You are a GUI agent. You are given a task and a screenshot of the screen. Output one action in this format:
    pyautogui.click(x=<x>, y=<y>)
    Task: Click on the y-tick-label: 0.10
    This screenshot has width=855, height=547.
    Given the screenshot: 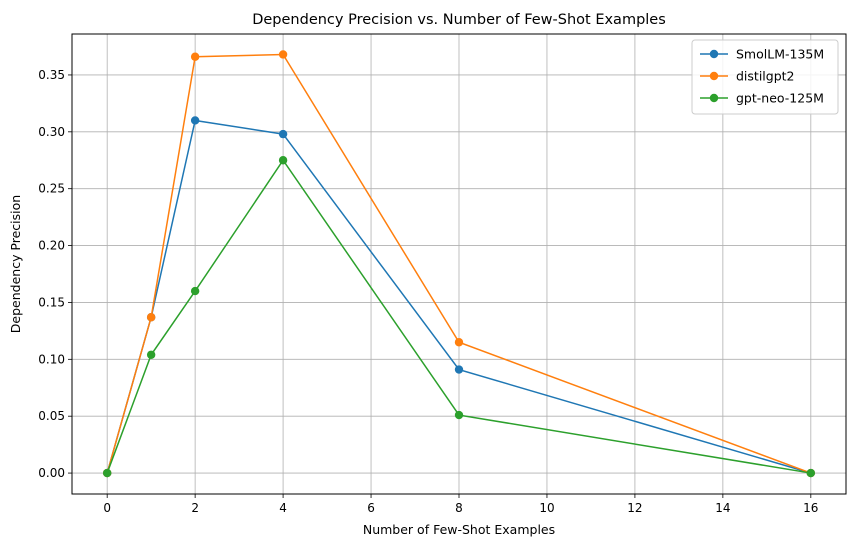 What is the action you would take?
    pyautogui.click(x=51, y=359)
    